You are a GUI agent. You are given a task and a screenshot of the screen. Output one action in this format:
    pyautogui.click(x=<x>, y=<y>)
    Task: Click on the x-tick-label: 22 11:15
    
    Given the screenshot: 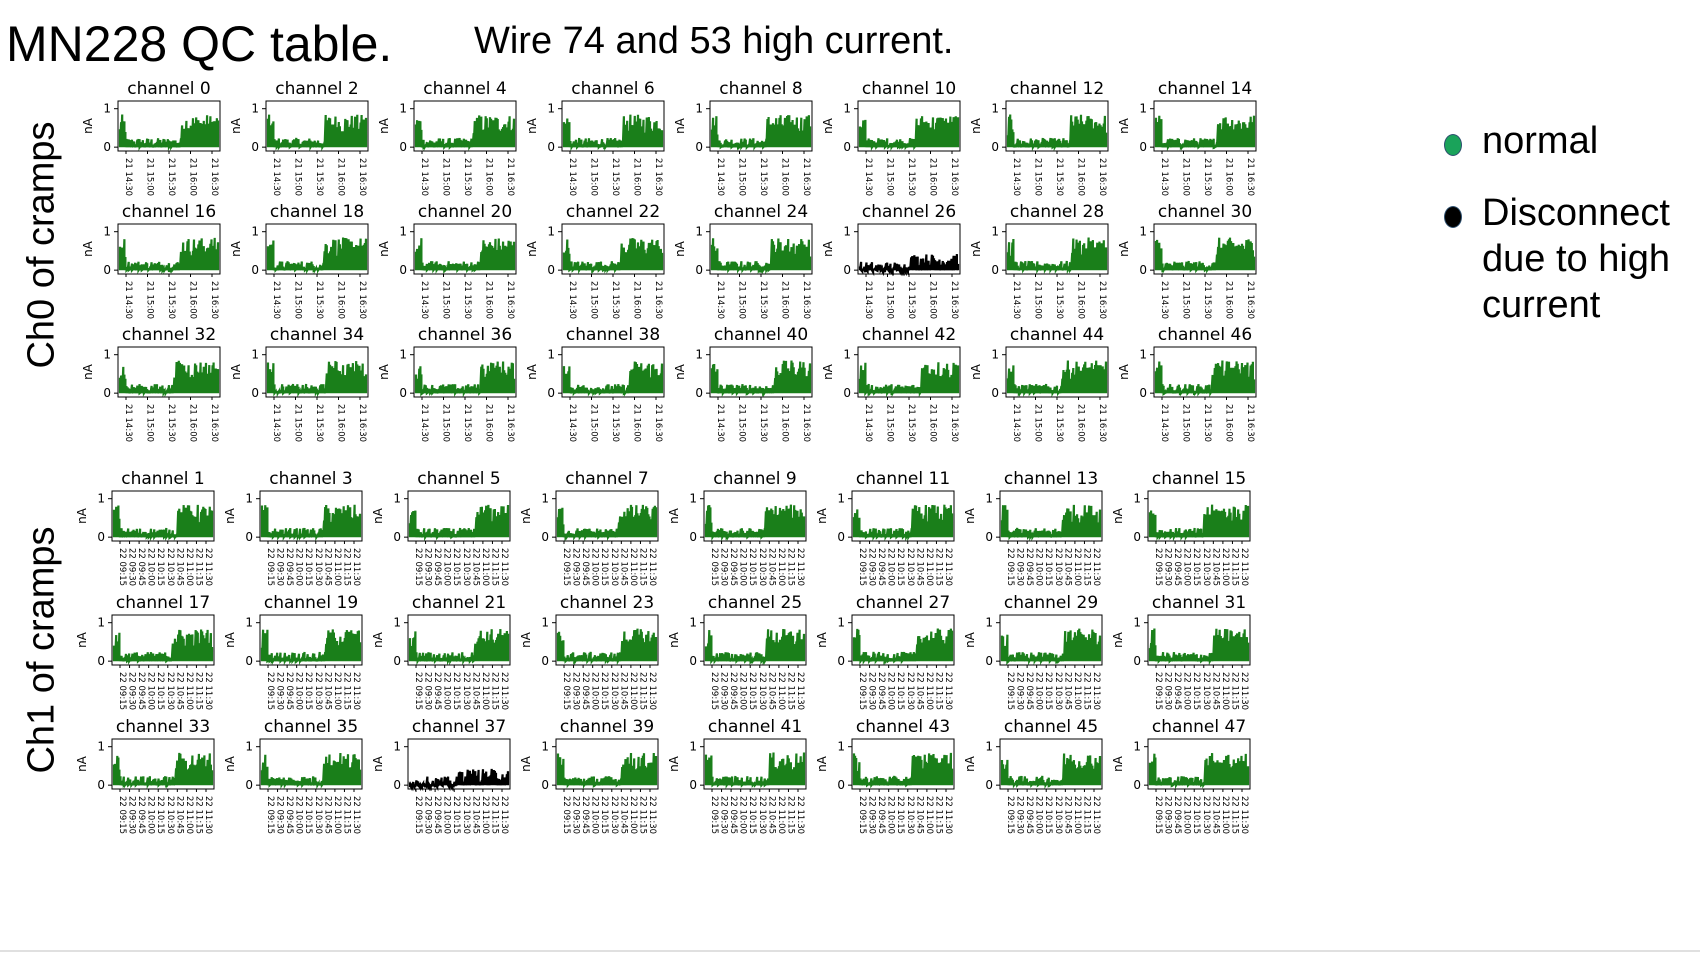 What is the action you would take?
    pyautogui.click(x=642, y=691)
    